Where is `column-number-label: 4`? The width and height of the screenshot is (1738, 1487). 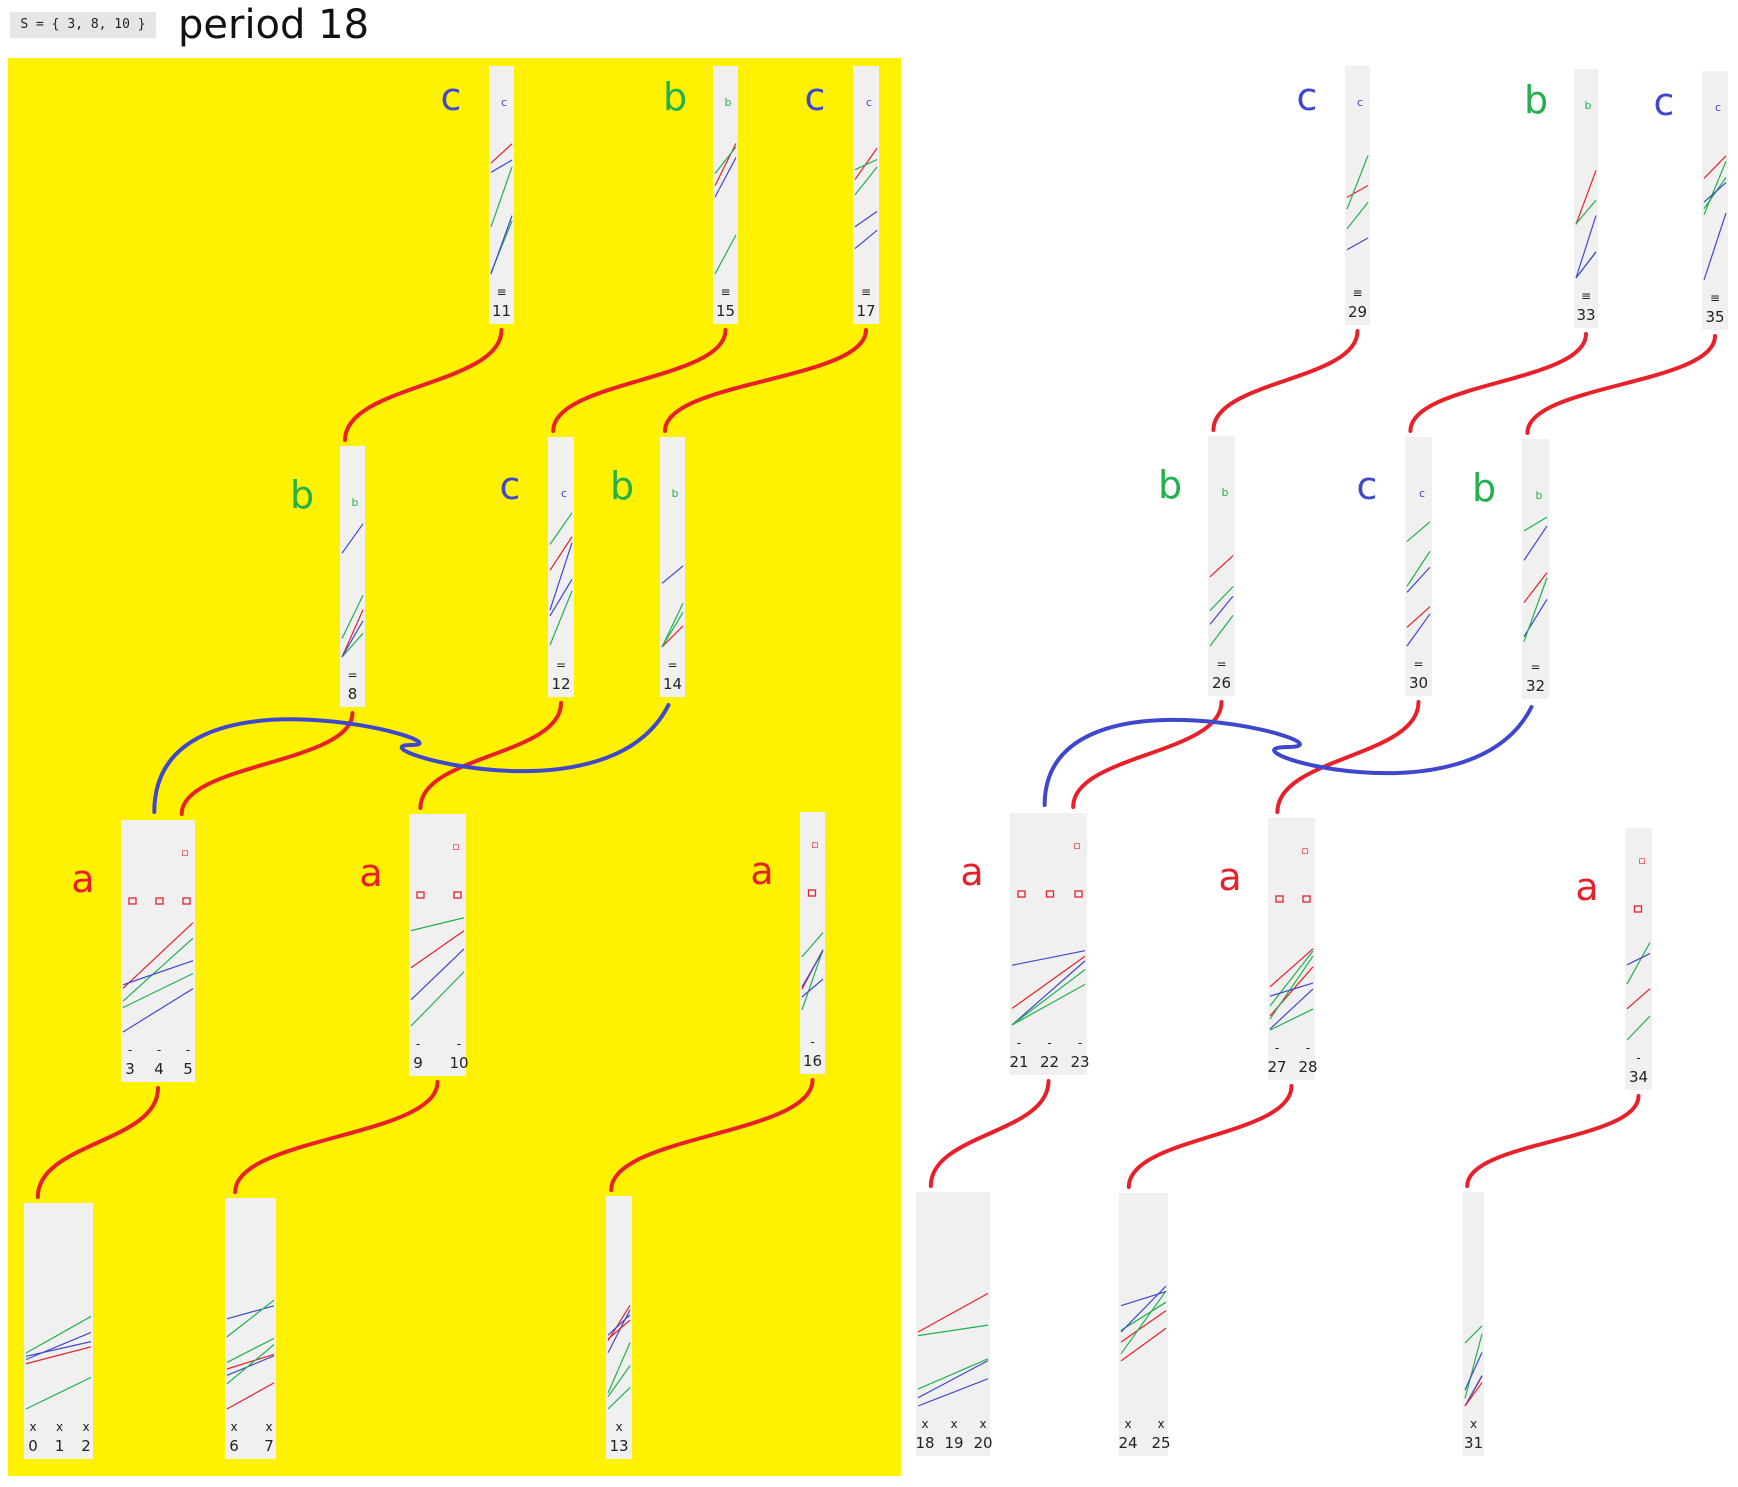
column-number-label: 4 is located at coordinates (159, 1069).